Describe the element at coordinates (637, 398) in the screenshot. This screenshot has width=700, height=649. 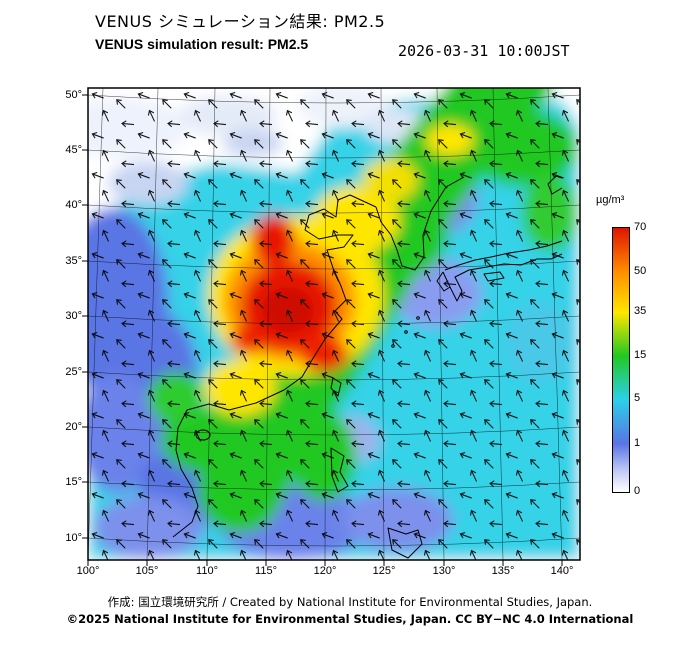
I see `colorbar-tick-label: 5` at that location.